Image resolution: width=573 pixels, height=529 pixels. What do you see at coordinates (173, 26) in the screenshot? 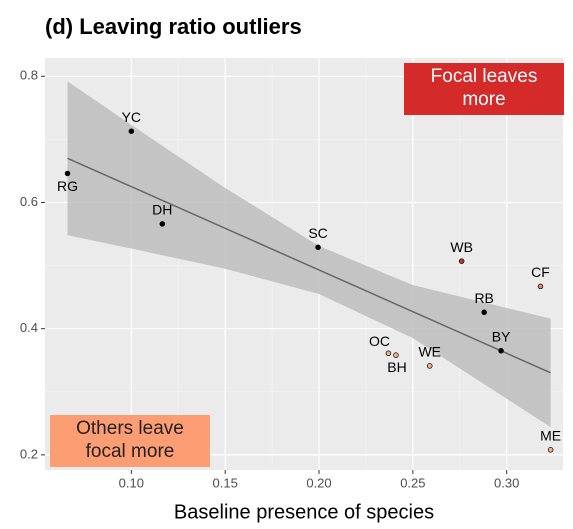
I see `chart-title: (d) Leaving ratio outliers` at bounding box center [173, 26].